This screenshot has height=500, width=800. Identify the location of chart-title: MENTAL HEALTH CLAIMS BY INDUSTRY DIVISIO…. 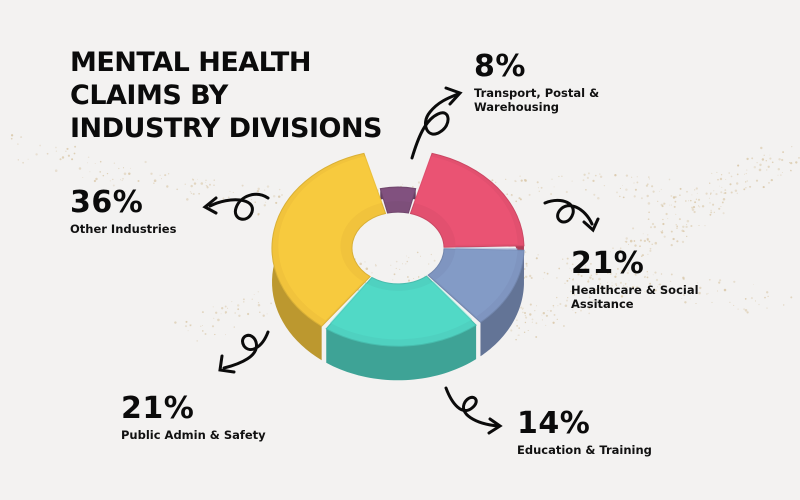
(226, 95).